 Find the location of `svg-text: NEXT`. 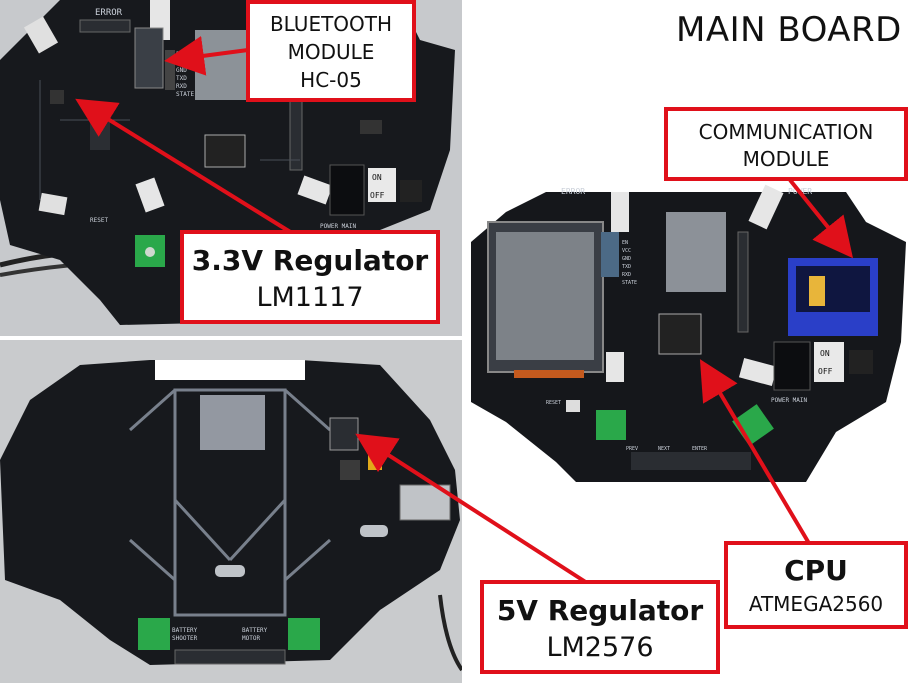

svg-text: NEXT is located at coordinates (664, 449).